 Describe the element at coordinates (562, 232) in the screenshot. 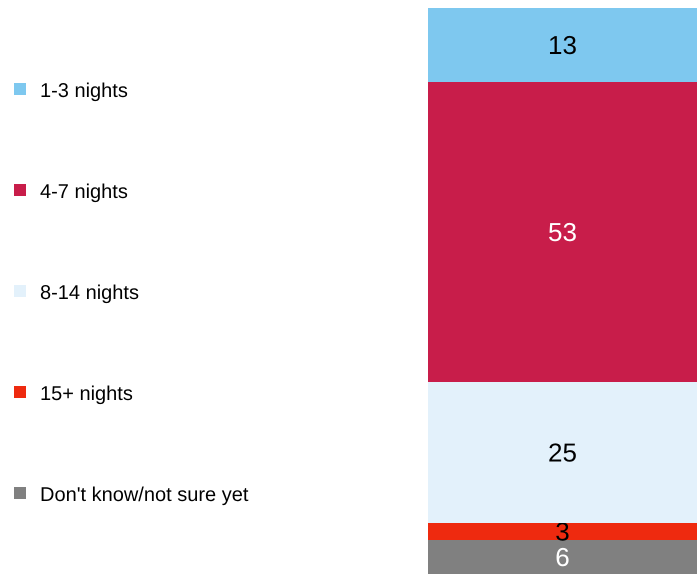

I see `data-label: 53` at that location.